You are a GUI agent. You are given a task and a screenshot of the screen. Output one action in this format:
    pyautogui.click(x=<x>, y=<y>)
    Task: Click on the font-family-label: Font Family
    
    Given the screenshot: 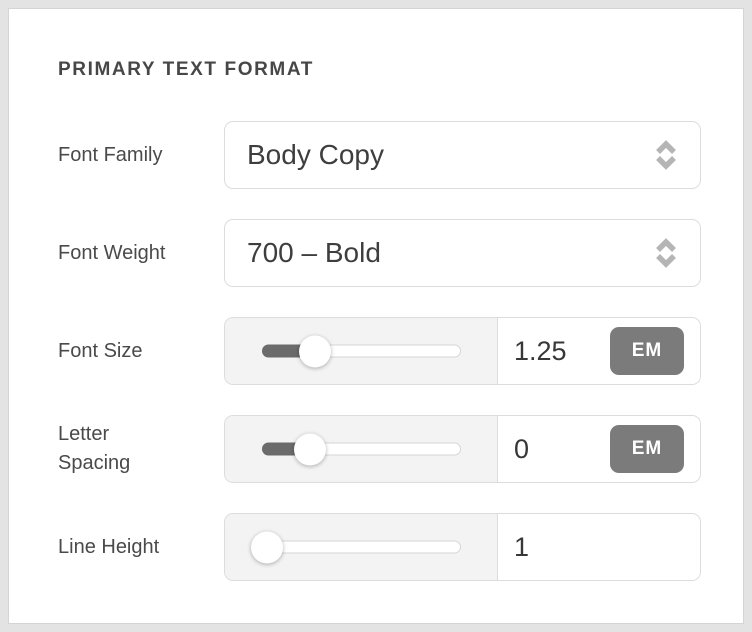 What is the action you would take?
    pyautogui.click(x=110, y=154)
    